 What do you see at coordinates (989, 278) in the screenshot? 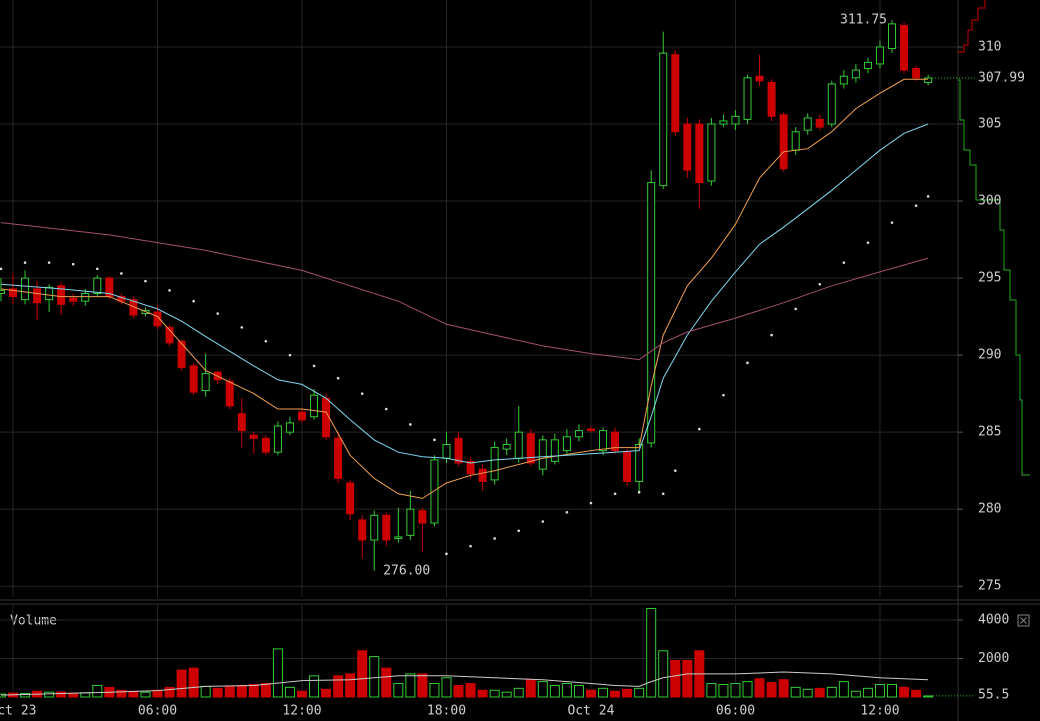
I see `y-tick-label: 295` at bounding box center [989, 278].